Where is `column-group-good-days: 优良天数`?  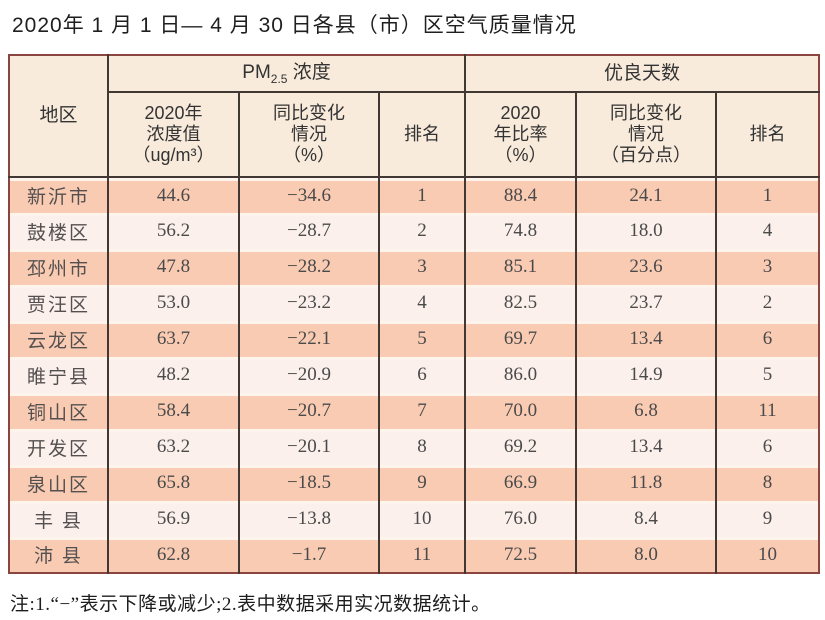 column-group-good-days: 优良天数 is located at coordinates (642, 74).